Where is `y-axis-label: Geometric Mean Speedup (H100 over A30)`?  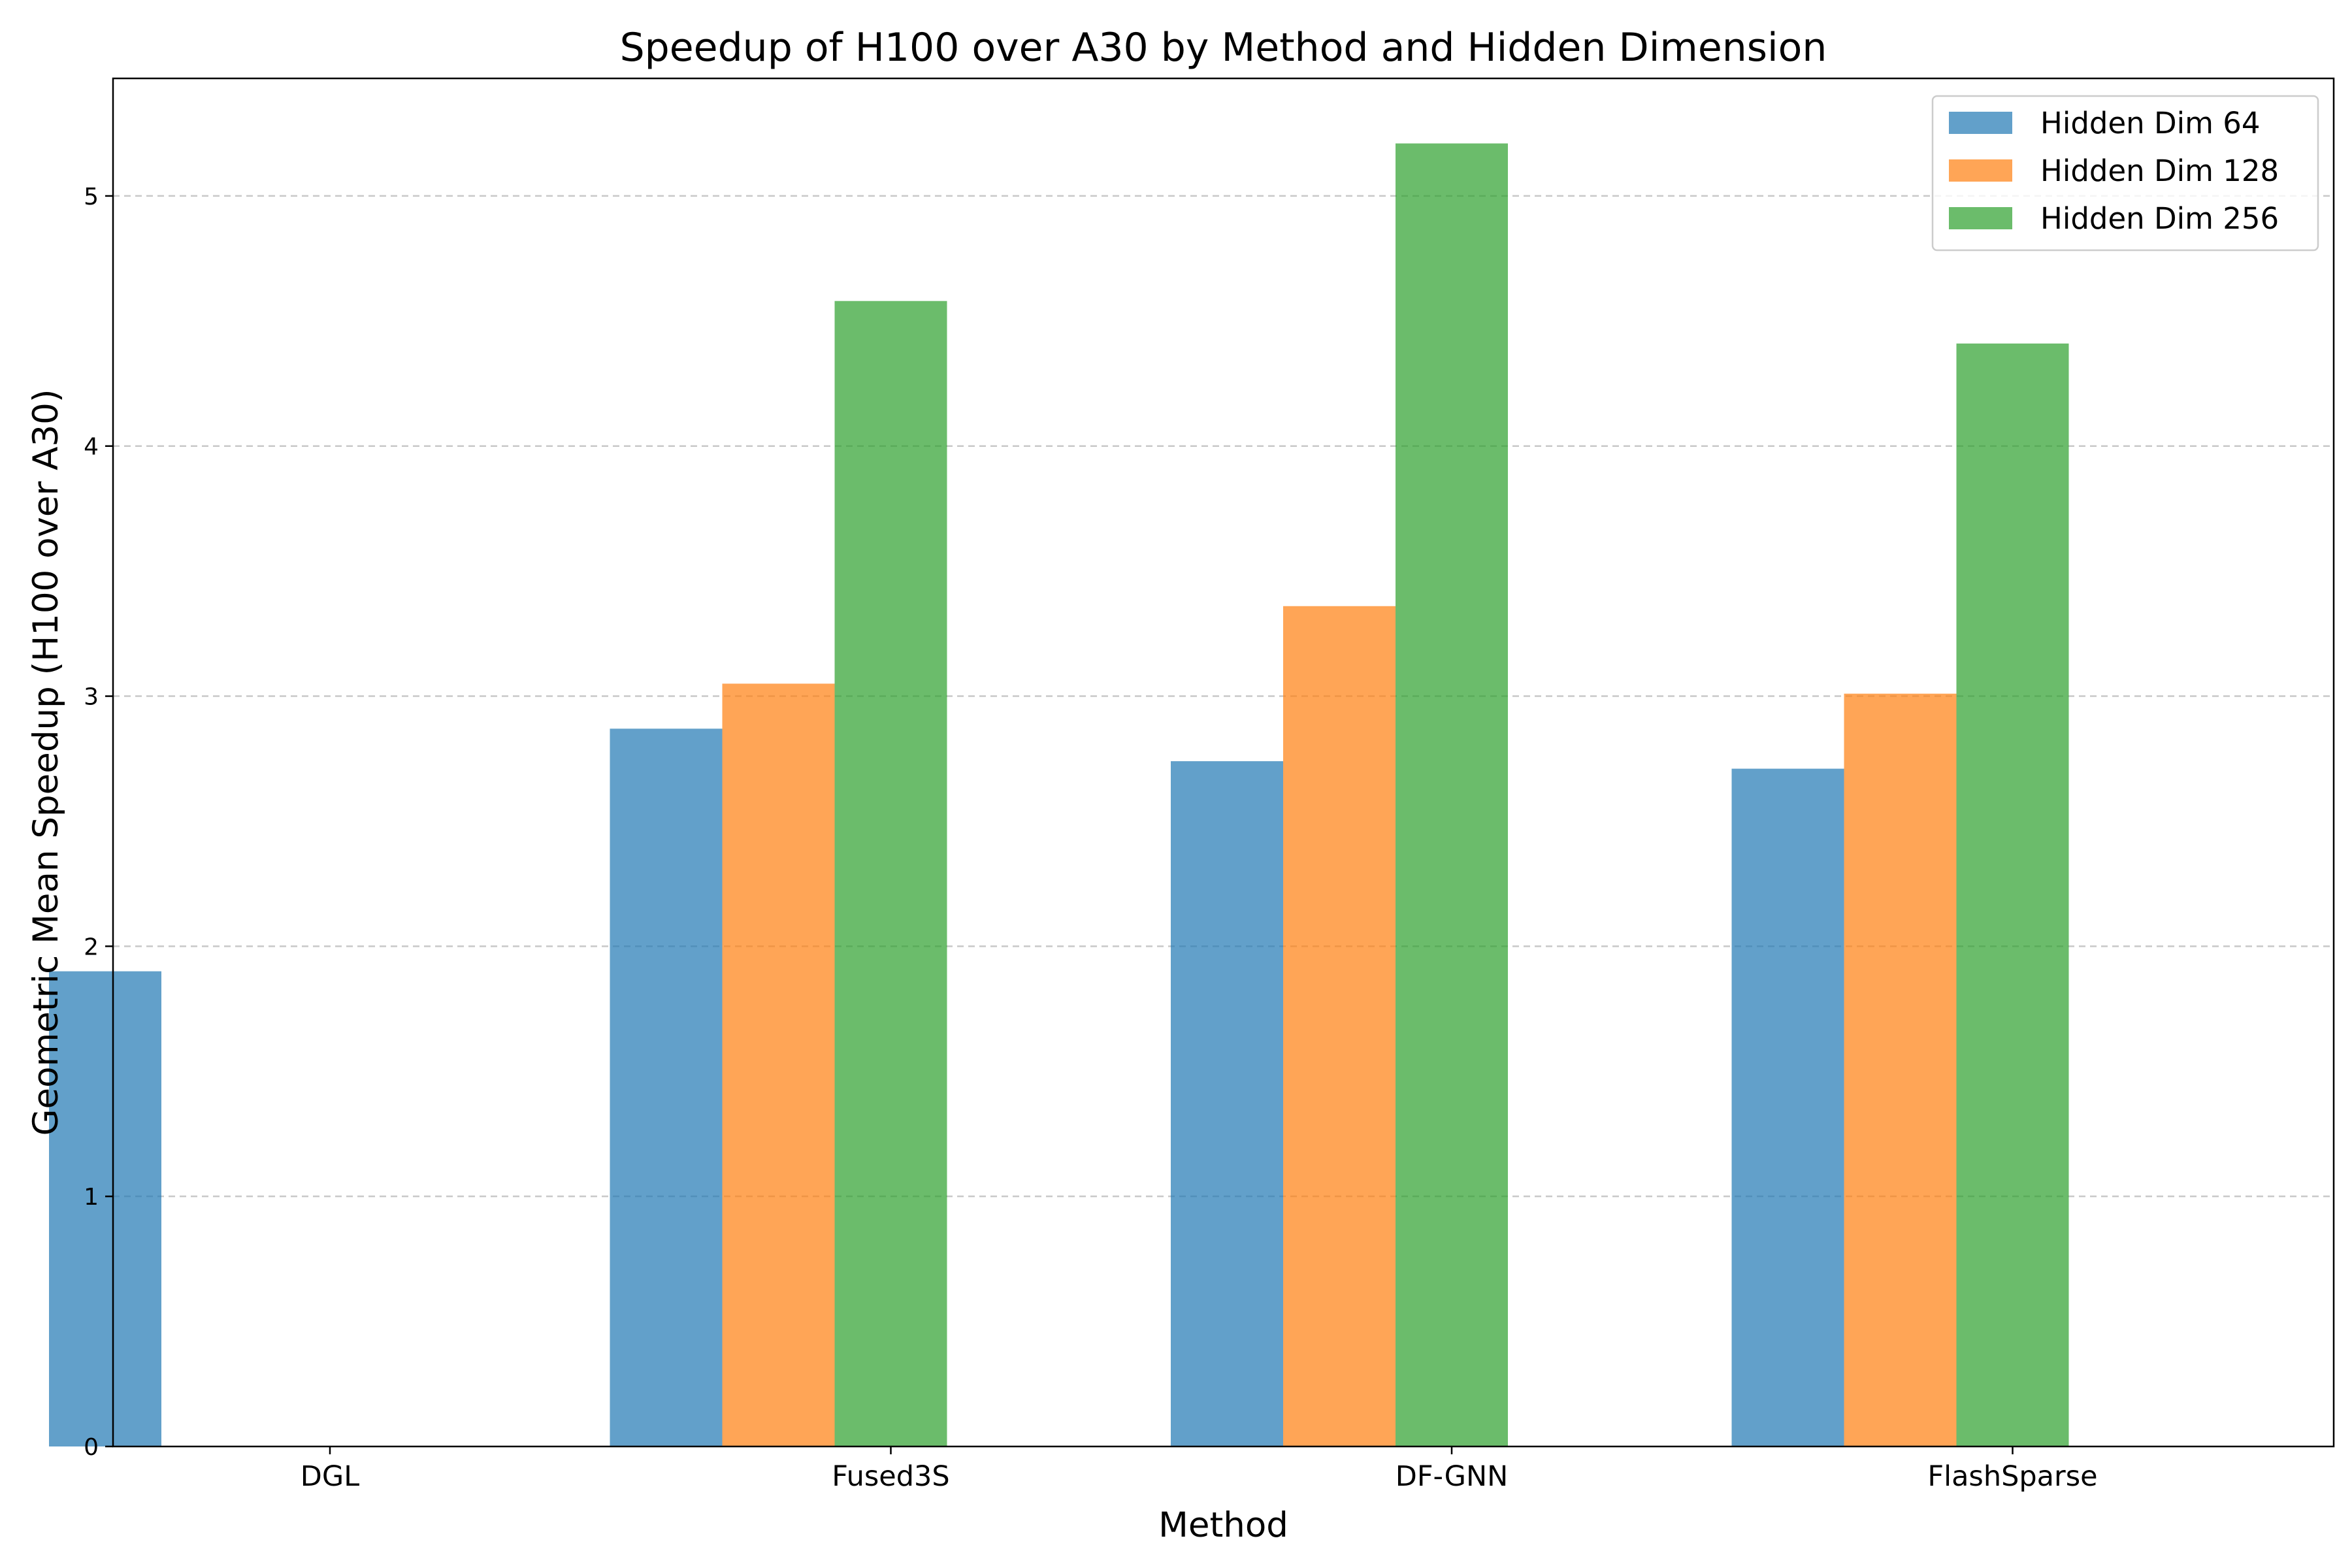
y-axis-label: Geometric Mean Speedup (H100 over A30) is located at coordinates (46, 762).